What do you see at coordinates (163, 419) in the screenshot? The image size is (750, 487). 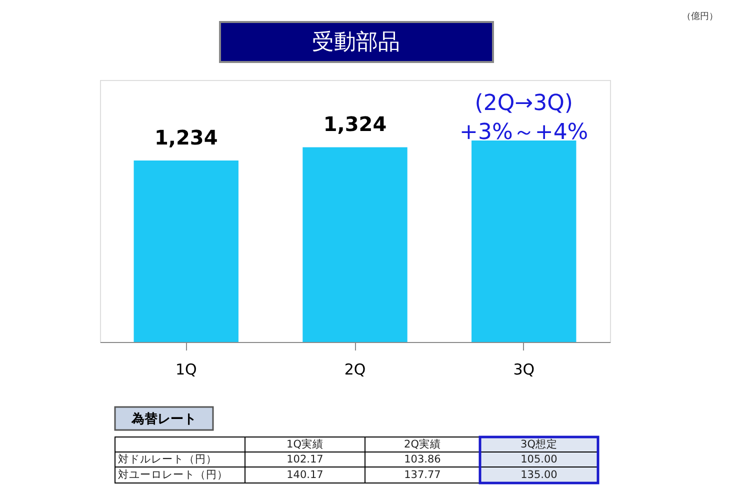 I see `text: 為替レート` at bounding box center [163, 419].